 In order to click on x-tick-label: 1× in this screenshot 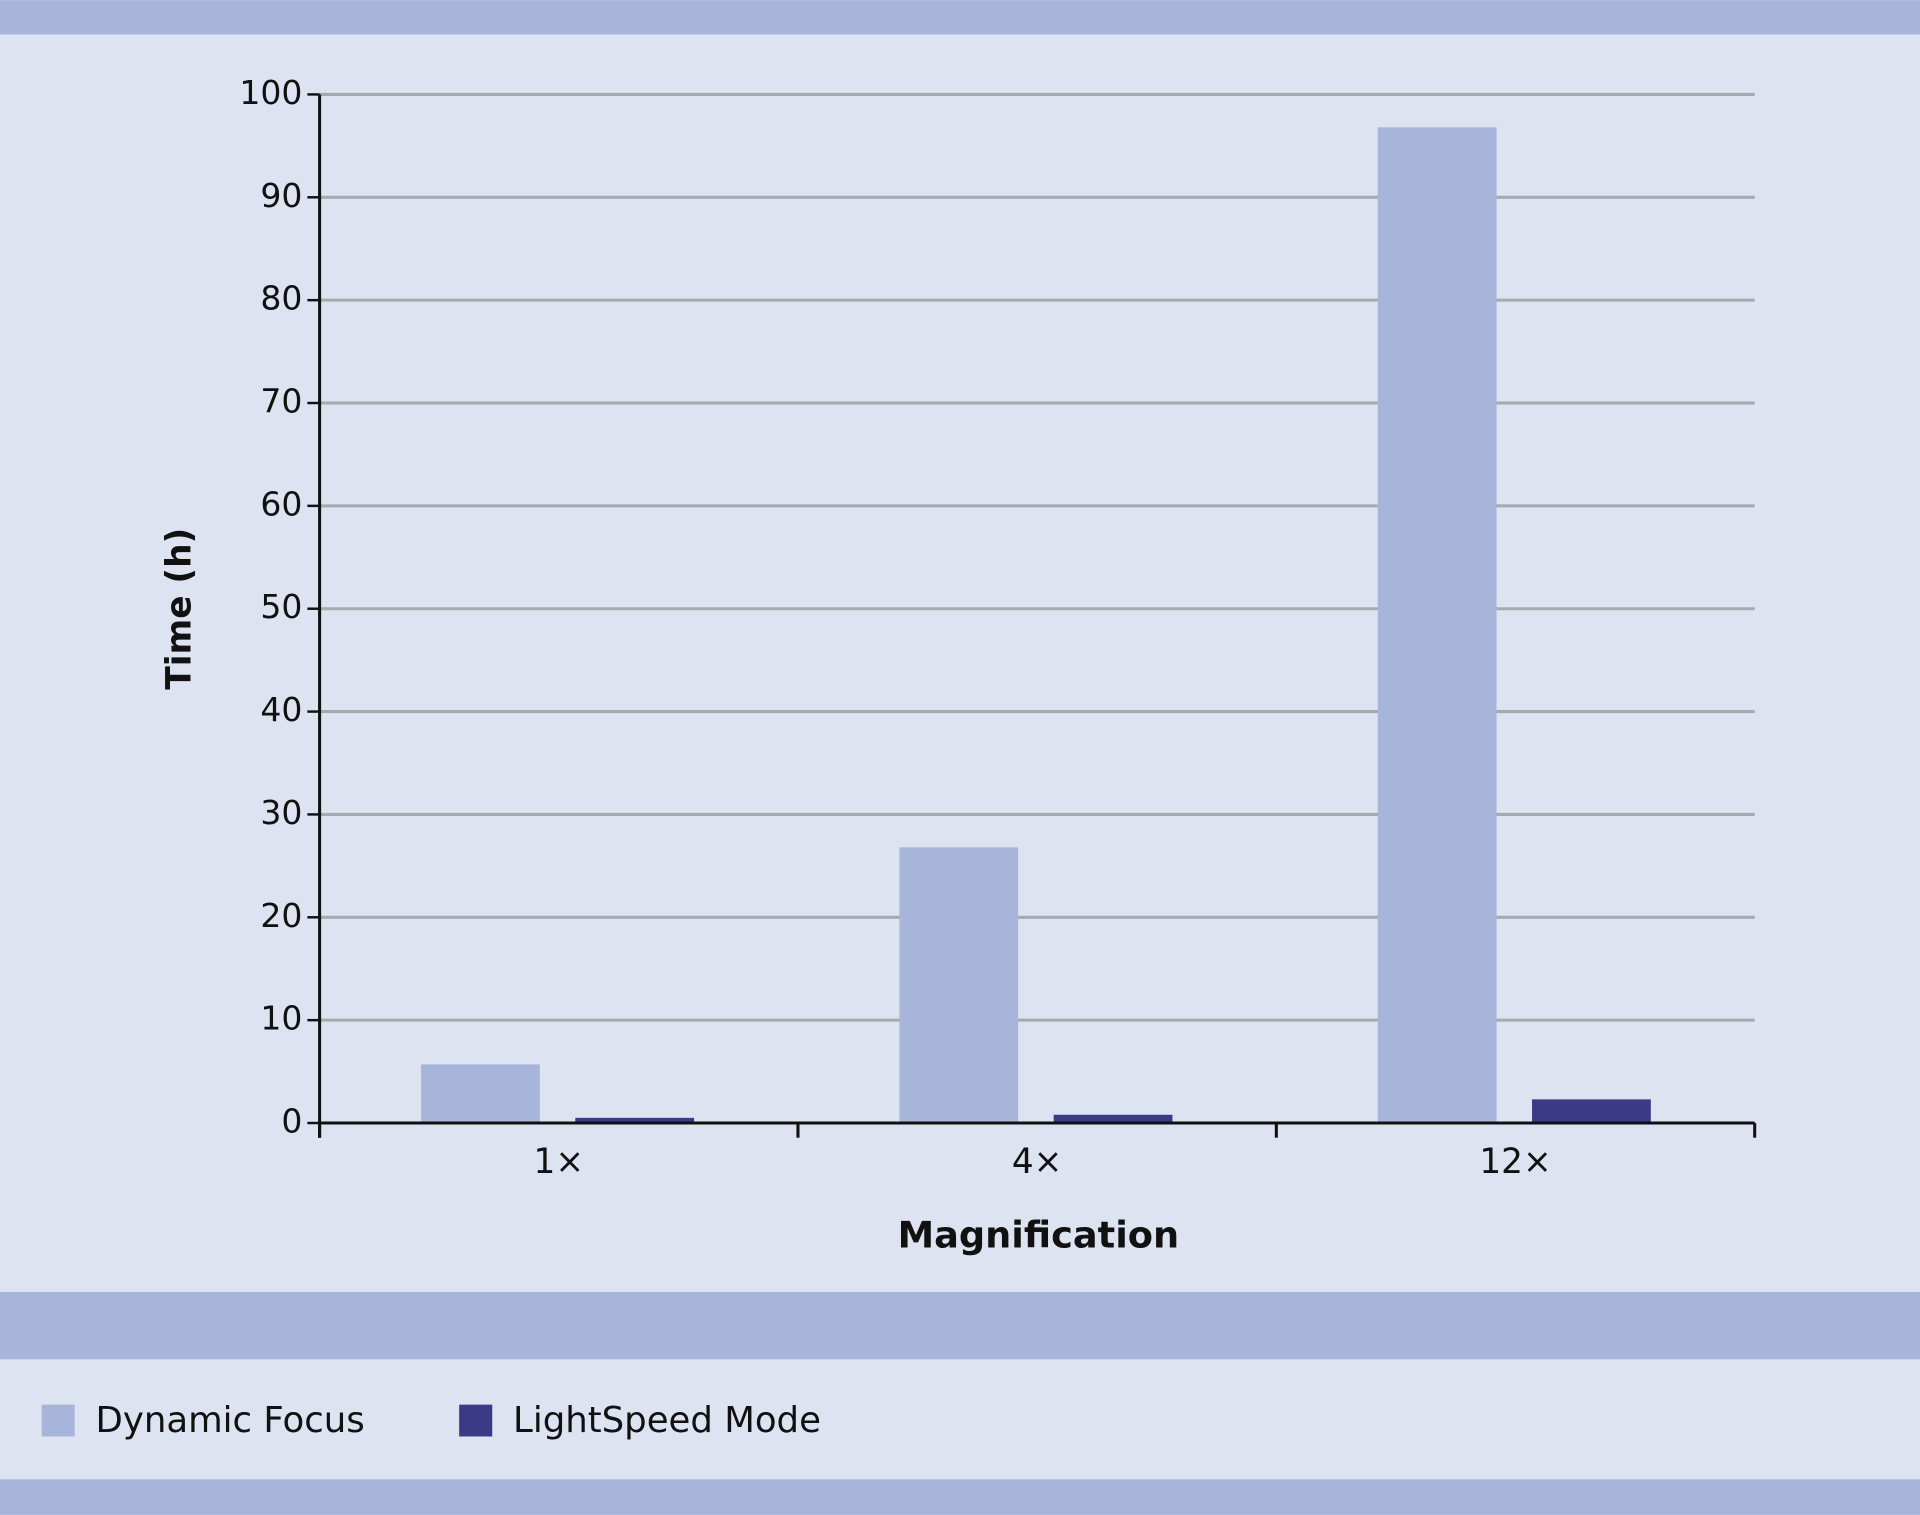, I will do `click(559, 1162)`.